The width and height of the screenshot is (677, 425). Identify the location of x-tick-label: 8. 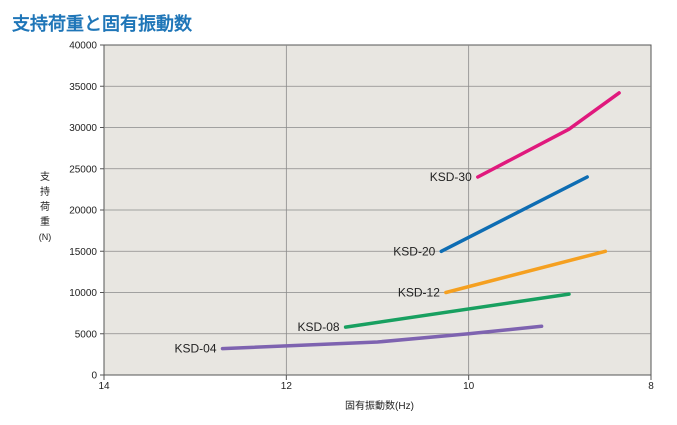
(651, 386).